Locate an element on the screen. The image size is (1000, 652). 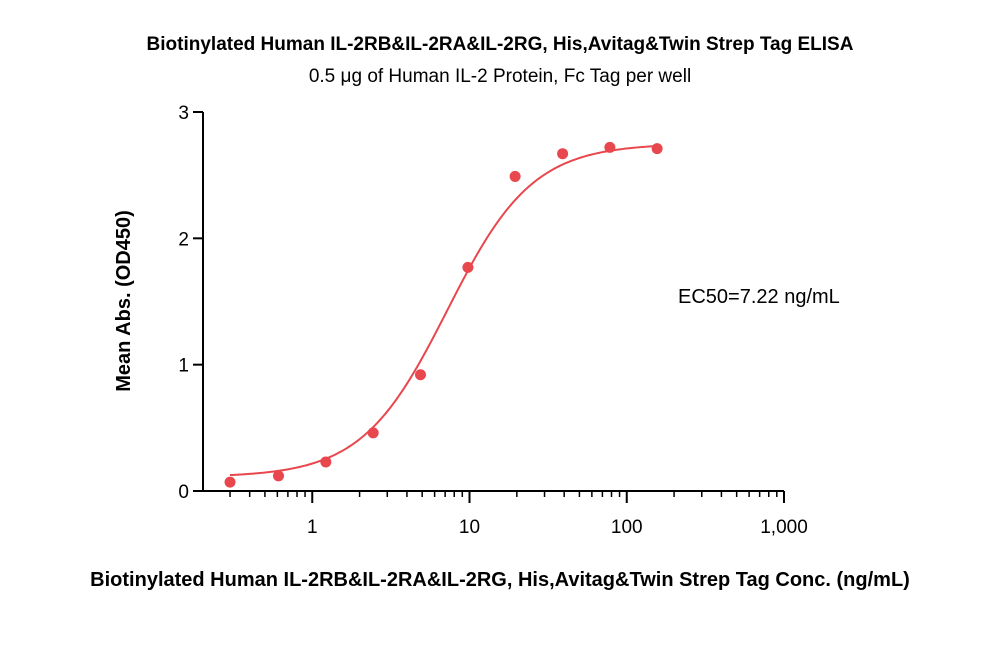
x-tick-label: 1,000 is located at coordinates (784, 527).